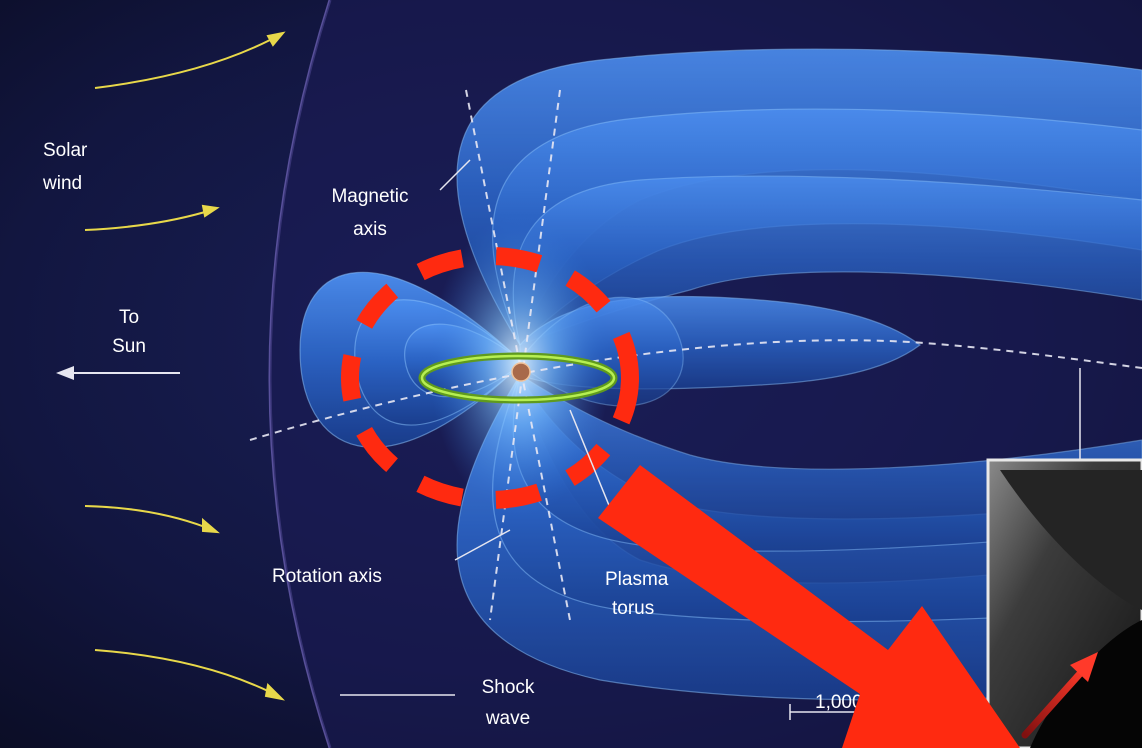 This screenshot has height=748, width=1142. I want to click on label-scale: 1,000, so click(839, 702).